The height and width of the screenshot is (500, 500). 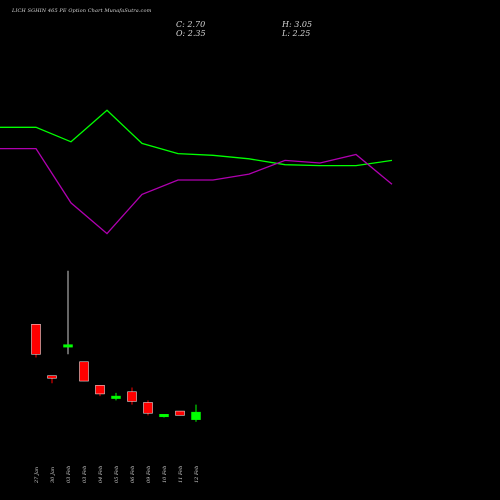 I want to click on high-value: H: 3.05, so click(x=297, y=24).